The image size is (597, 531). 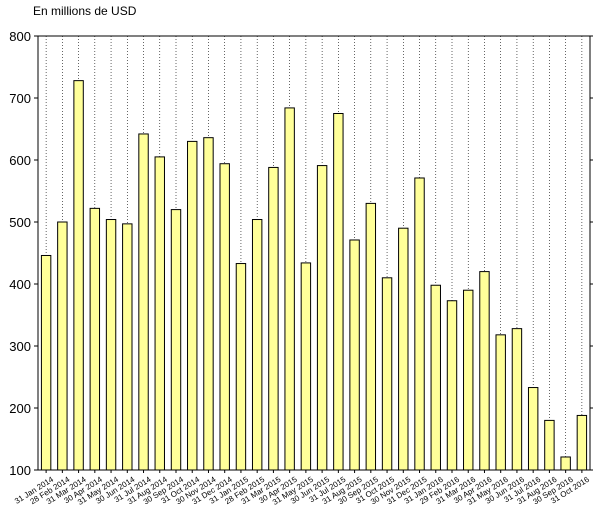 What do you see at coordinates (85, 11) in the screenshot?
I see `y-axis-unit-label: En millions de USD` at bounding box center [85, 11].